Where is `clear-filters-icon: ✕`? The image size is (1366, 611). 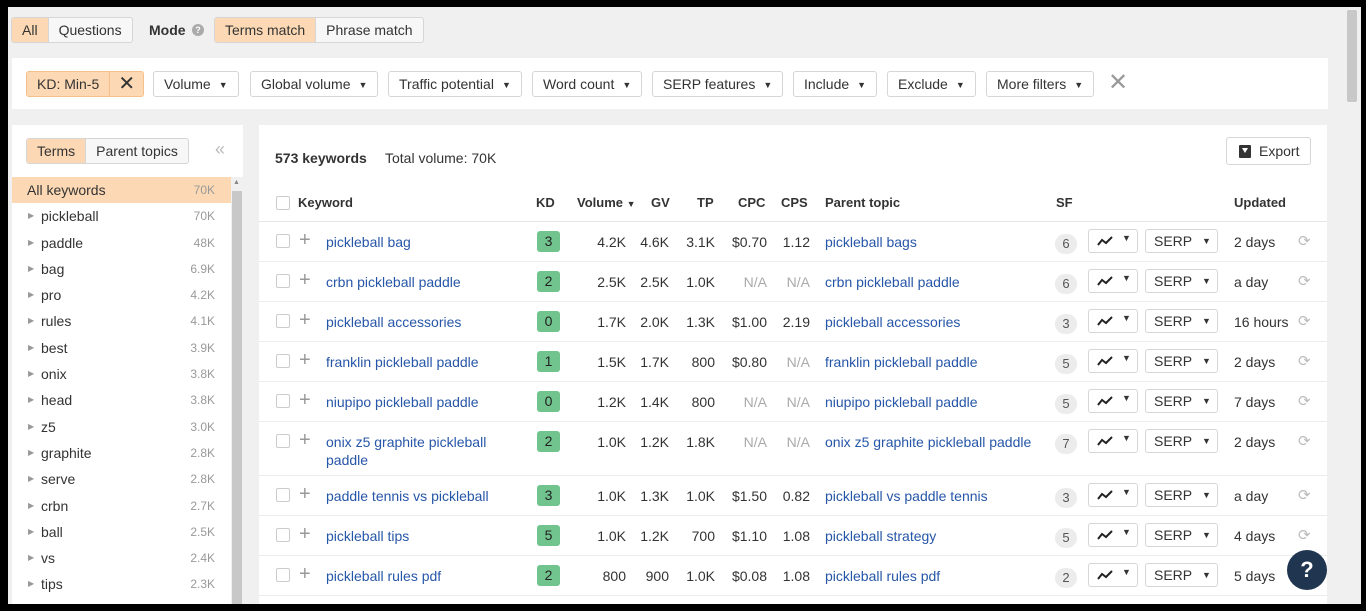
clear-filters-icon: ✕ is located at coordinates (1118, 82).